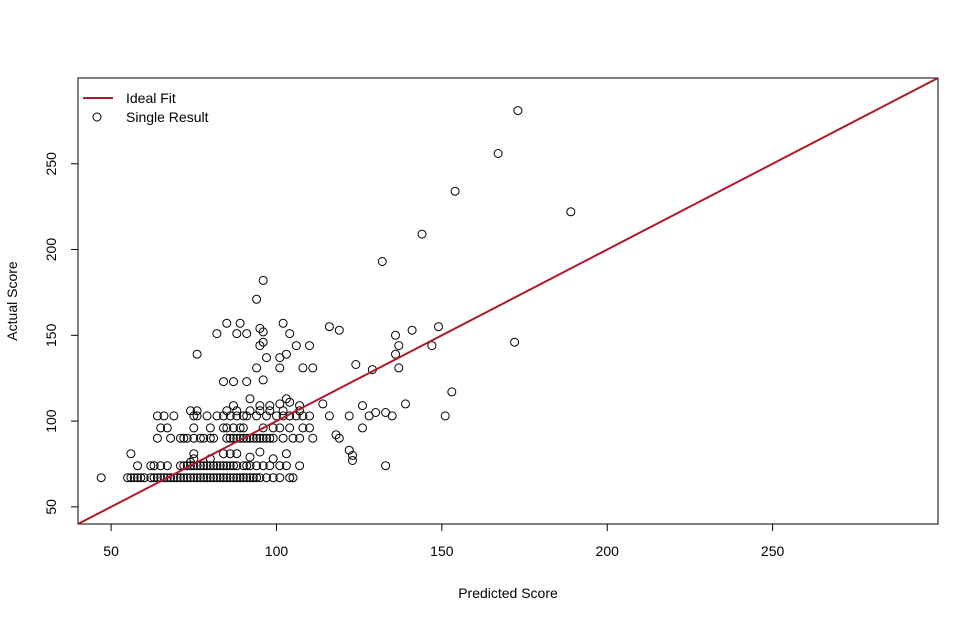  Describe the element at coordinates (97, 117) in the screenshot. I see `legend-single-result-swatch` at that location.